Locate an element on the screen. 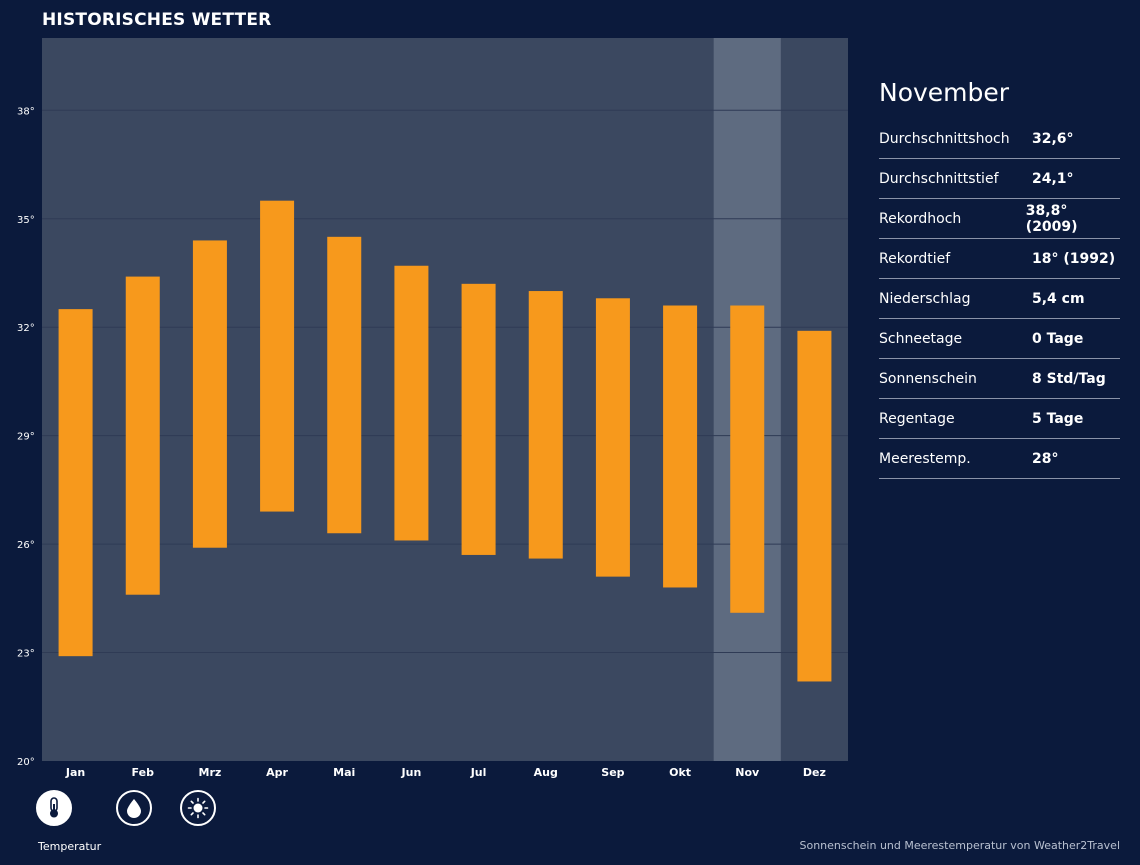  stat-row: Niederschlag 5,4 cm is located at coordinates (999, 299).